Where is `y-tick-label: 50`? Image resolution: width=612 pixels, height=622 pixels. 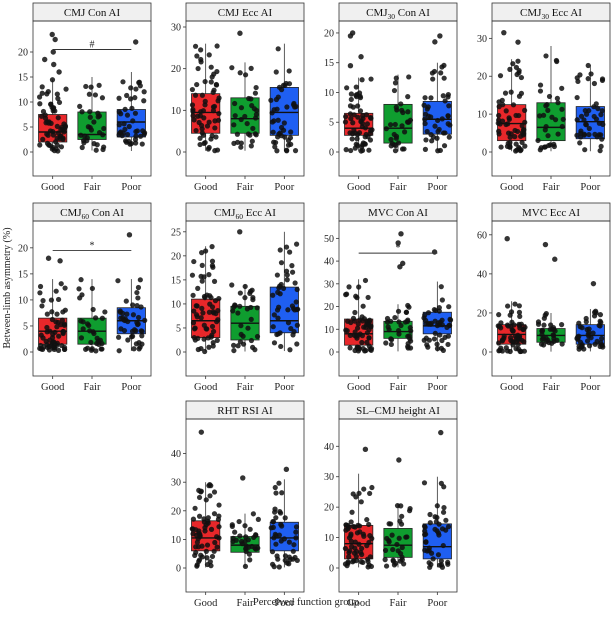 y-tick-label: 50 is located at coordinates (329, 239).